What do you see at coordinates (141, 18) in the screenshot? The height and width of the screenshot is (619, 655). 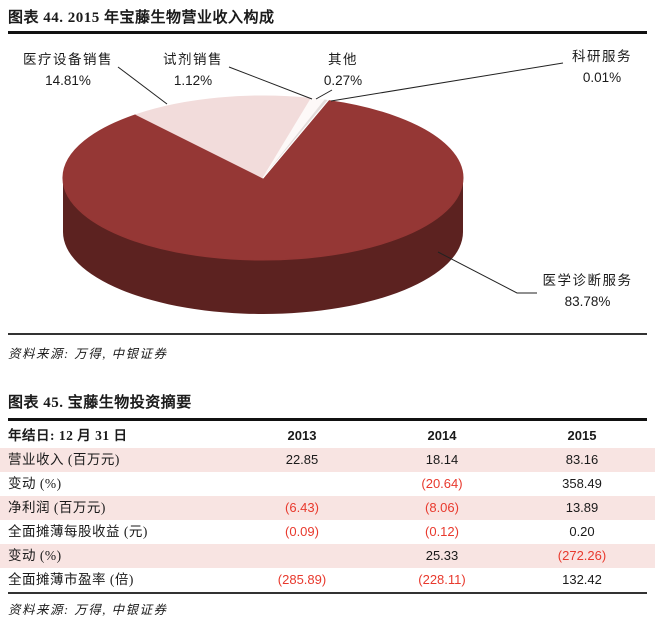 I see `figure44-title: 图表 44. 2015 年宝藤生物营业收入构成` at bounding box center [141, 18].